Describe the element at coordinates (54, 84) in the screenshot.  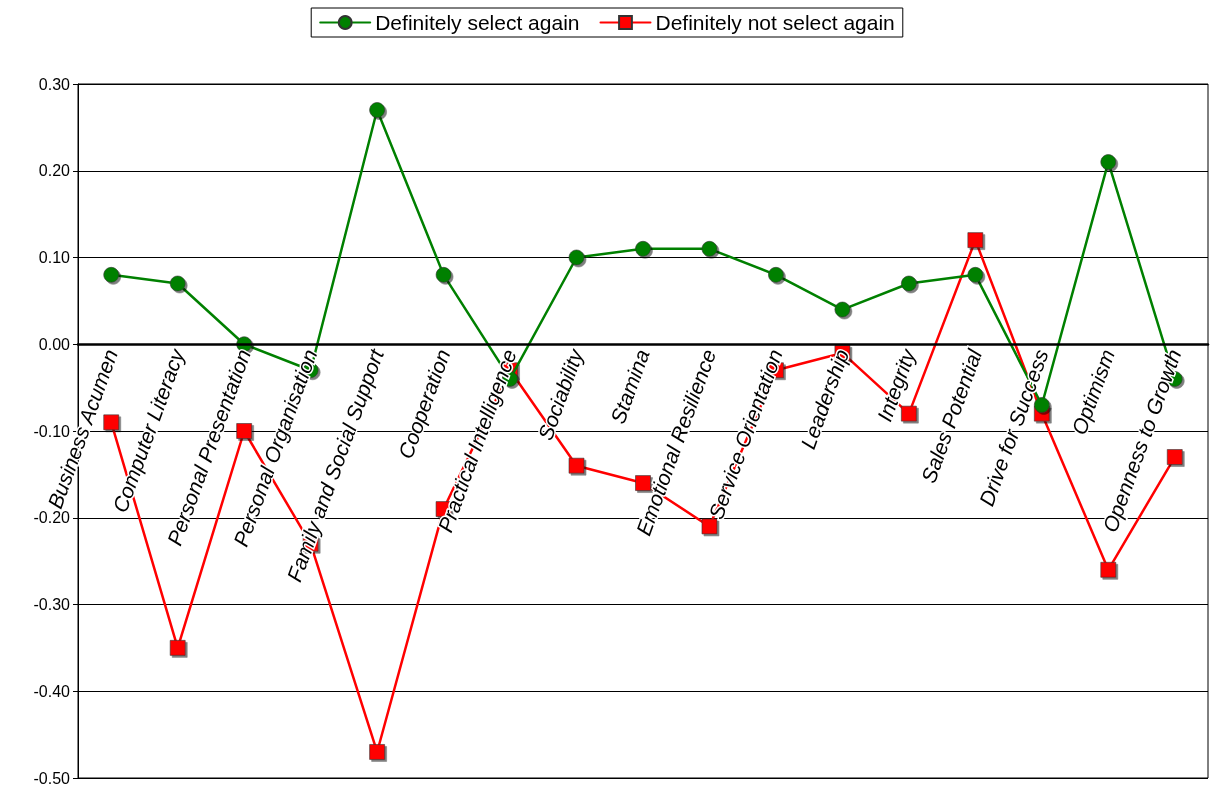
I see `y-tick-label: 0.30` at that location.